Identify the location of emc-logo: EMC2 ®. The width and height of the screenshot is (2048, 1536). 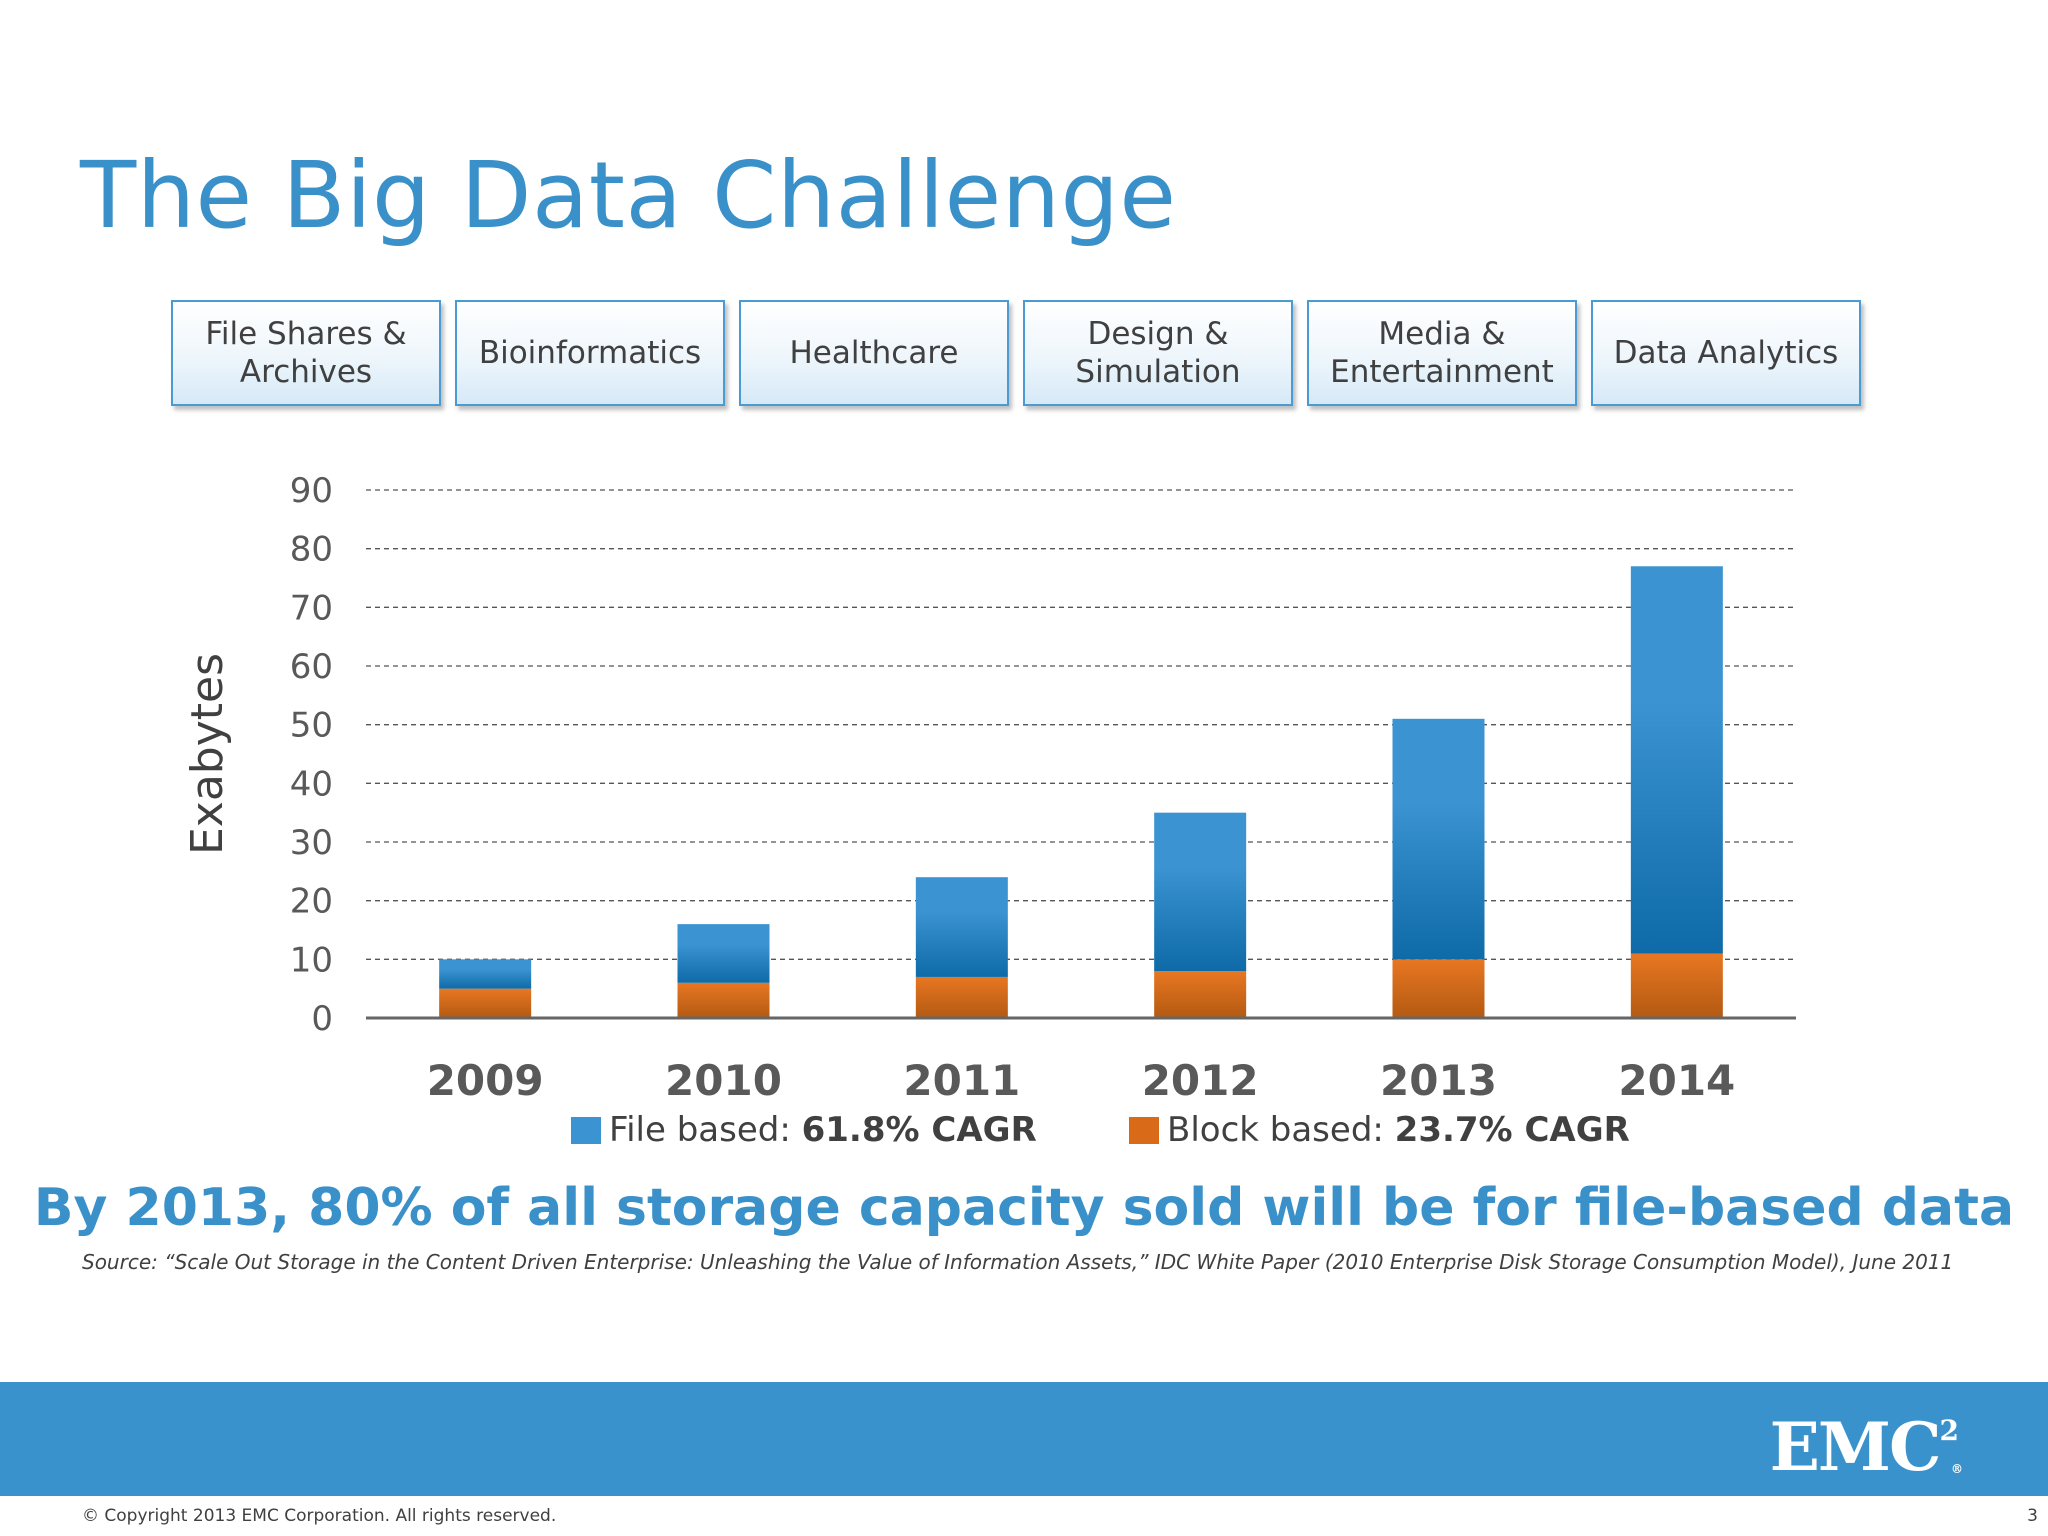
(1866, 1447).